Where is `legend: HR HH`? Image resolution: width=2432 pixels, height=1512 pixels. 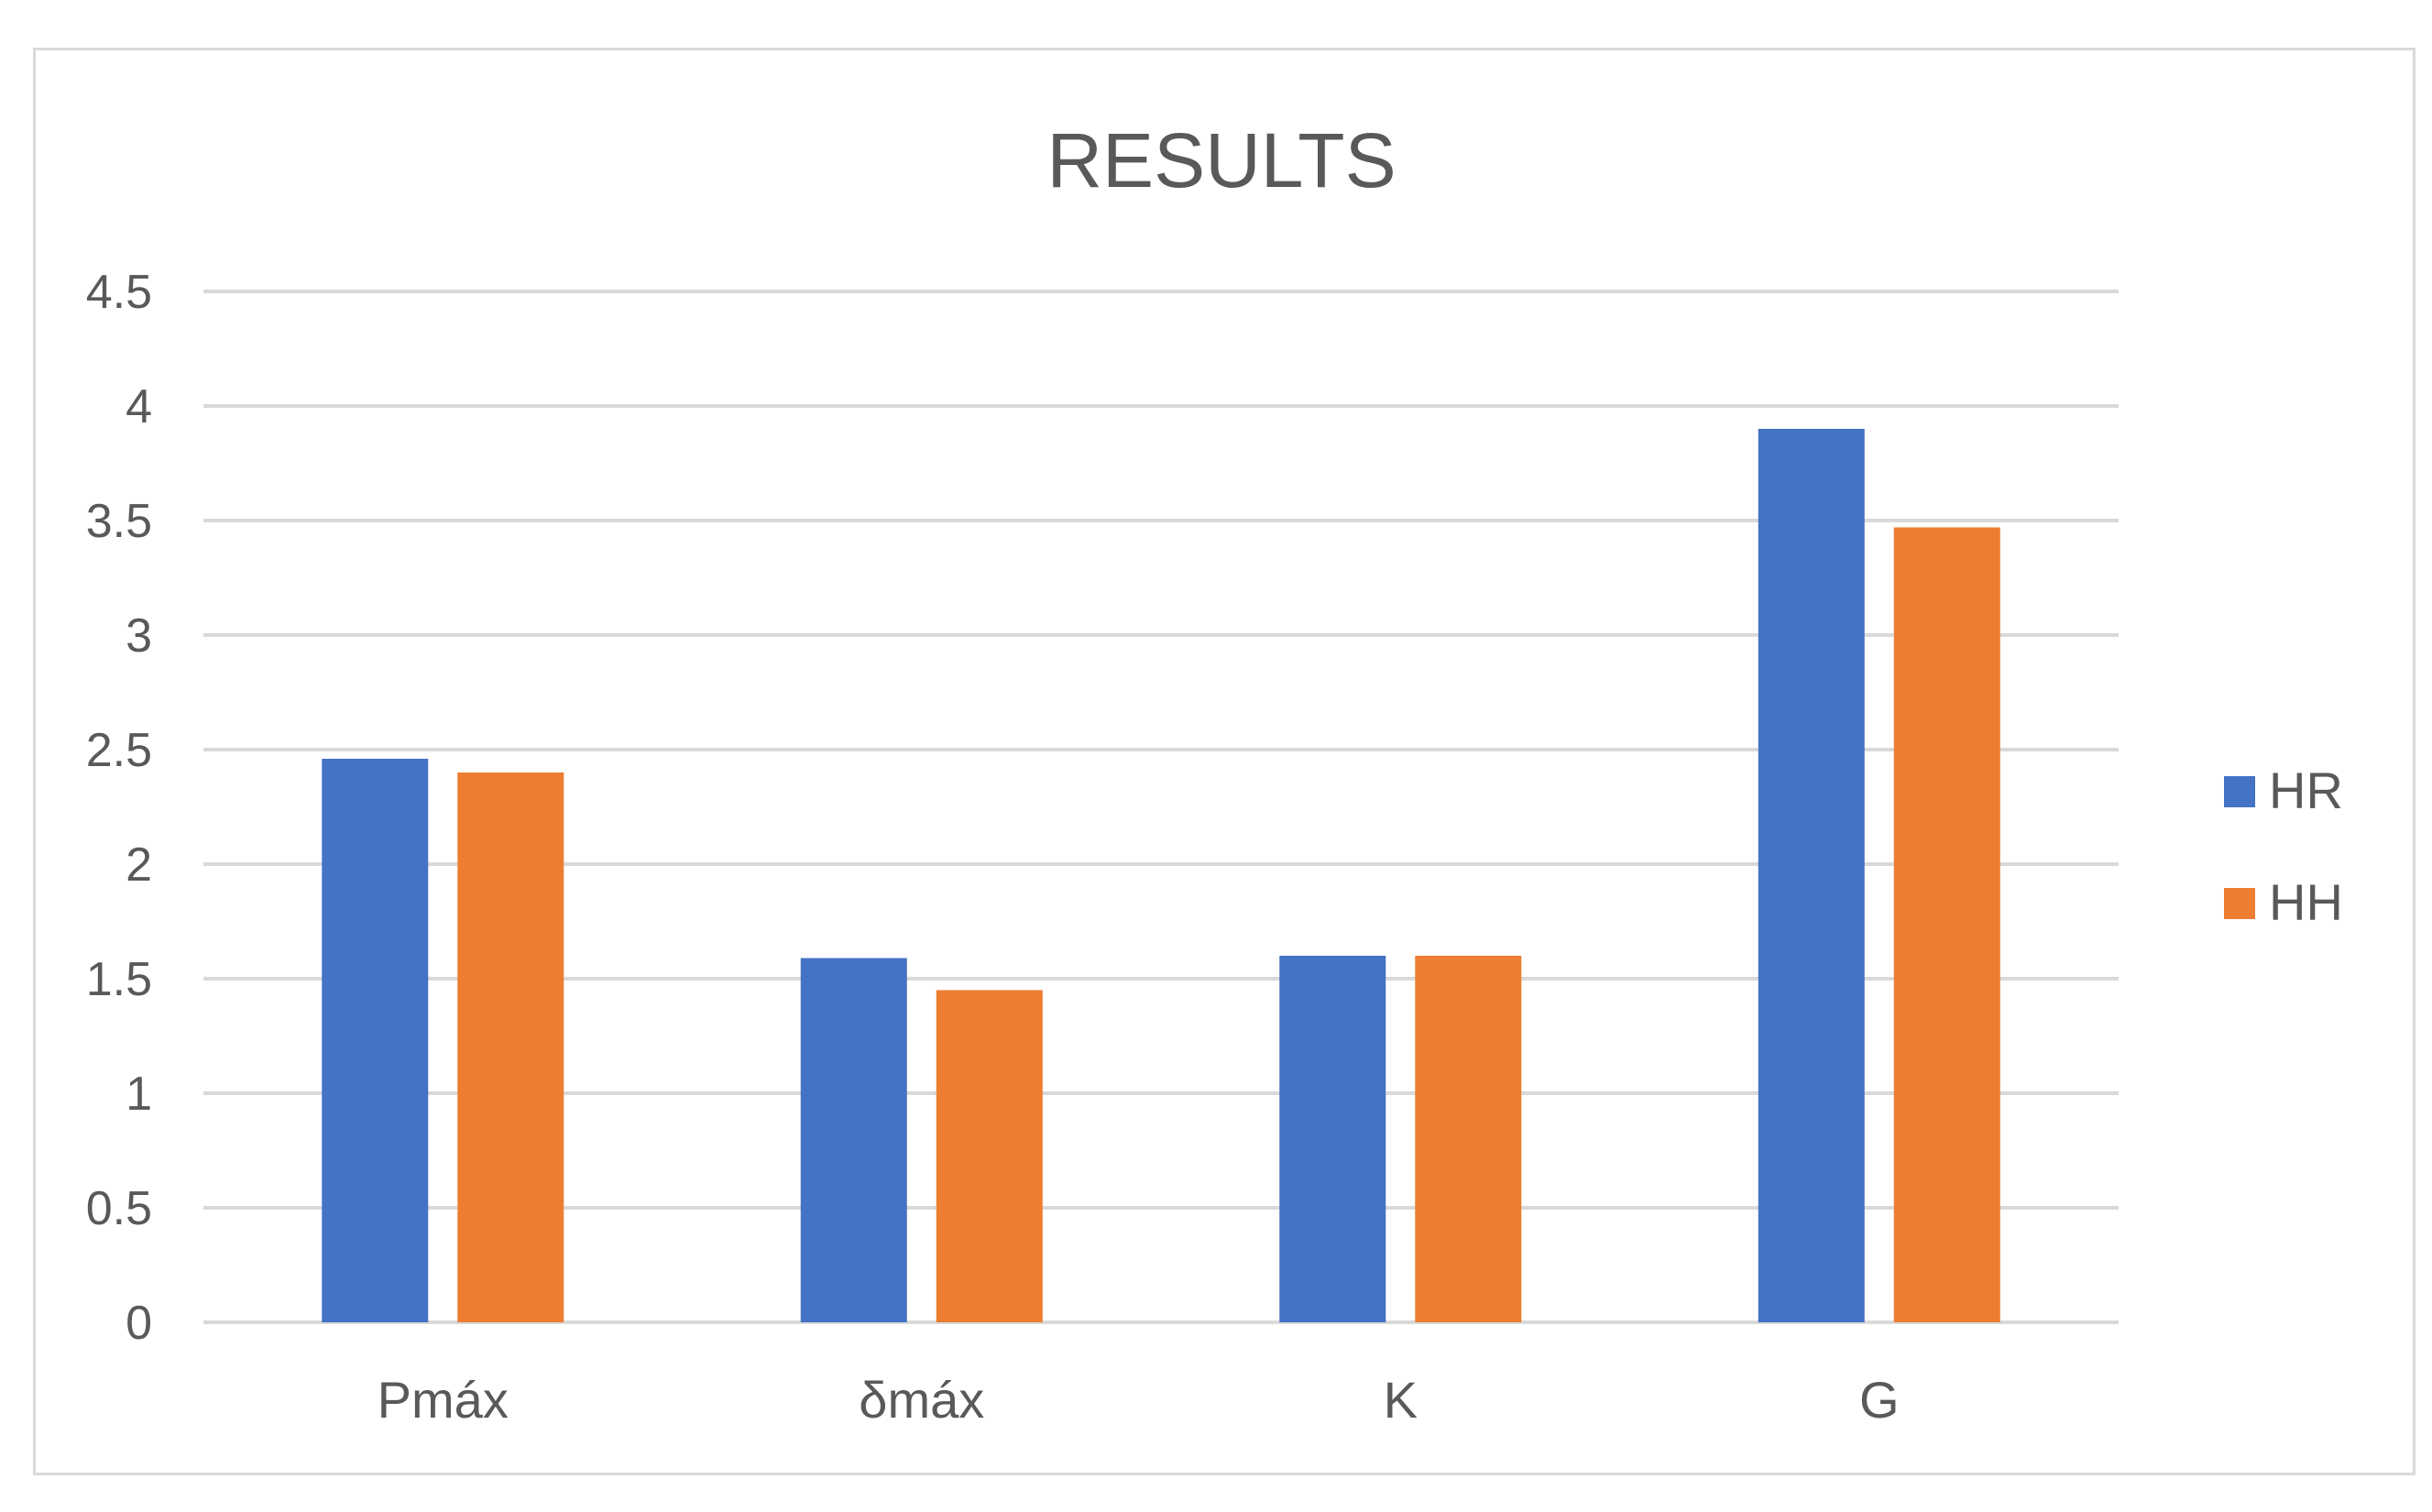 legend: HR HH is located at coordinates (2283, 846).